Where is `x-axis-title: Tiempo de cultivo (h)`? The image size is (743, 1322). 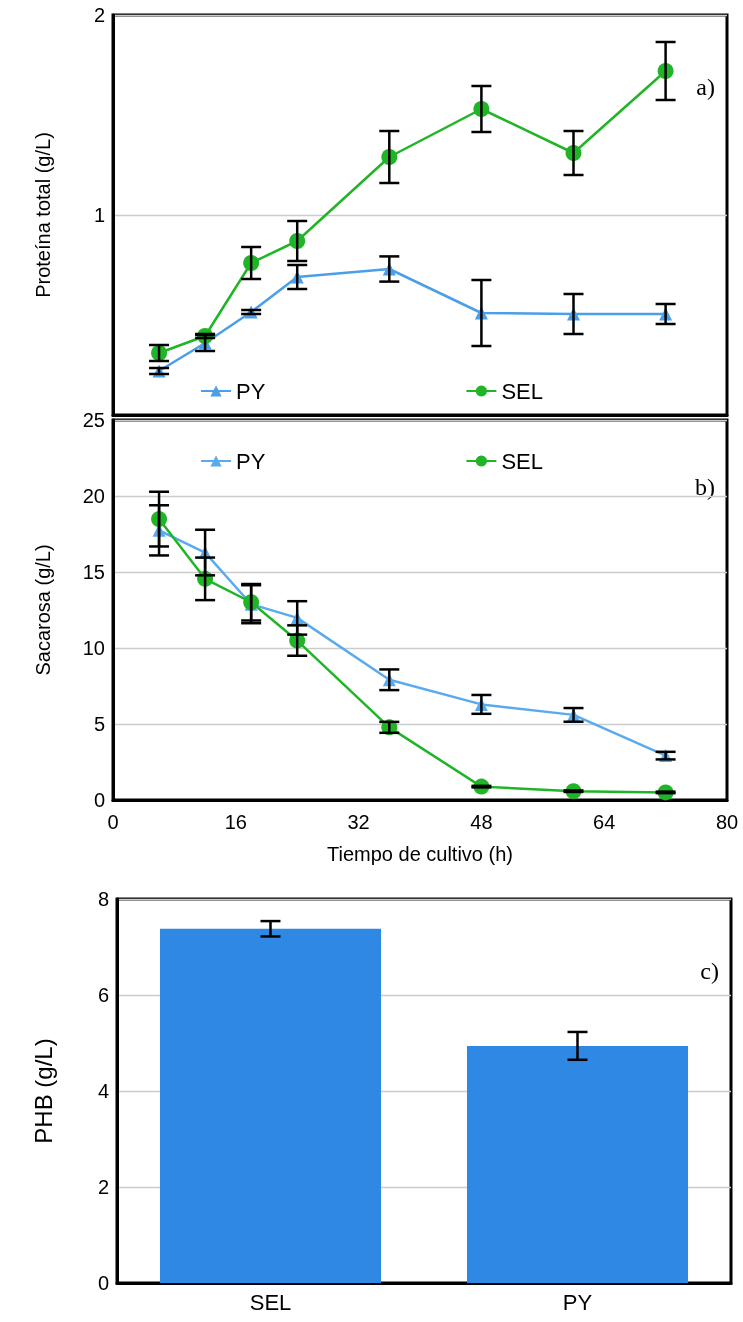
x-axis-title: Tiempo de cultivo (h) is located at coordinates (420, 854).